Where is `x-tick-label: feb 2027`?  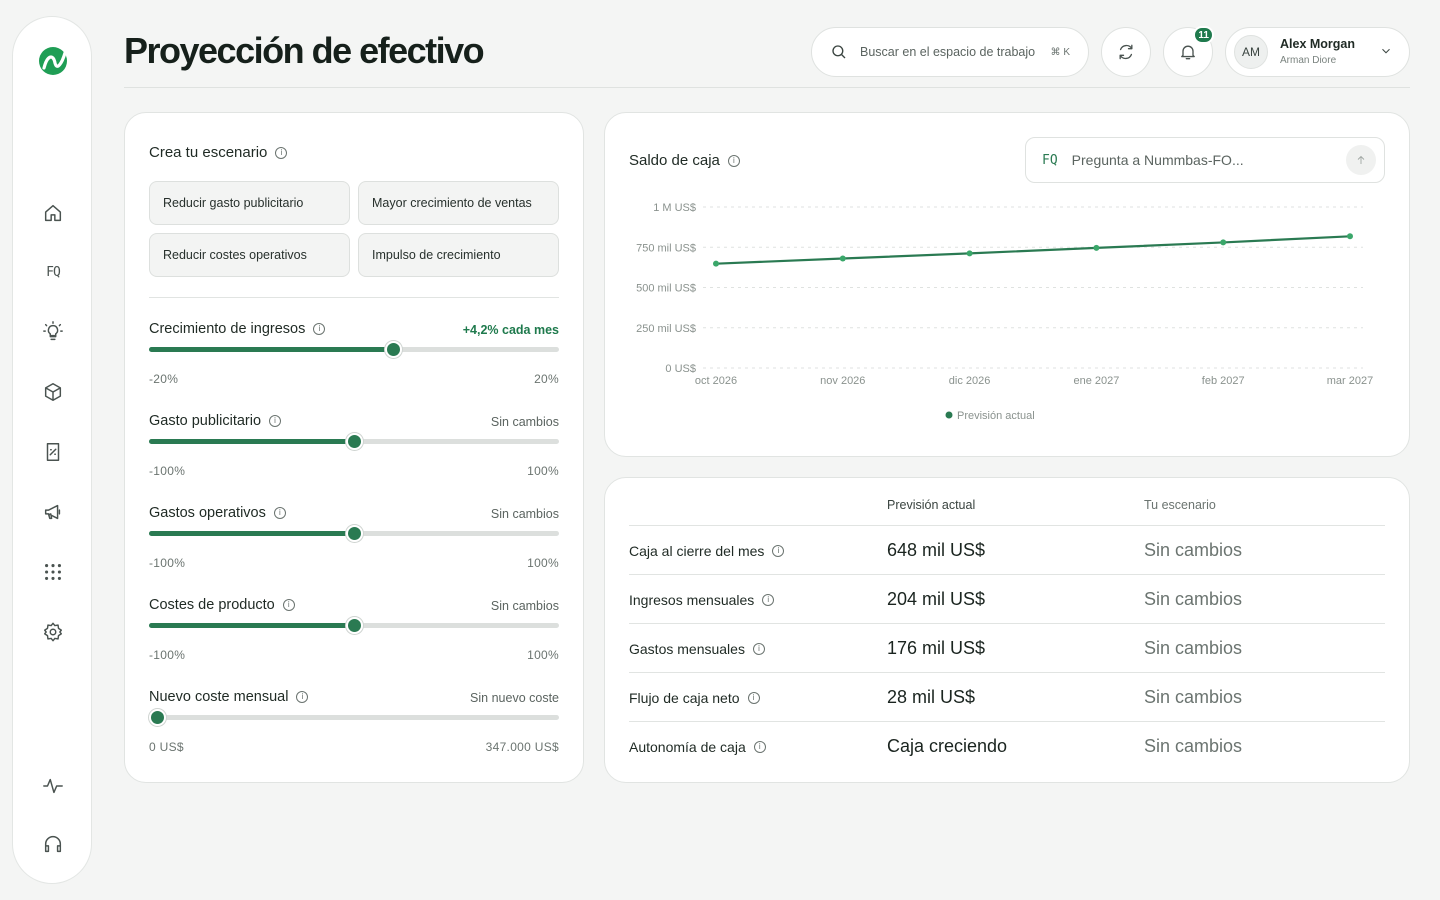 x-tick-label: feb 2027 is located at coordinates (1223, 381).